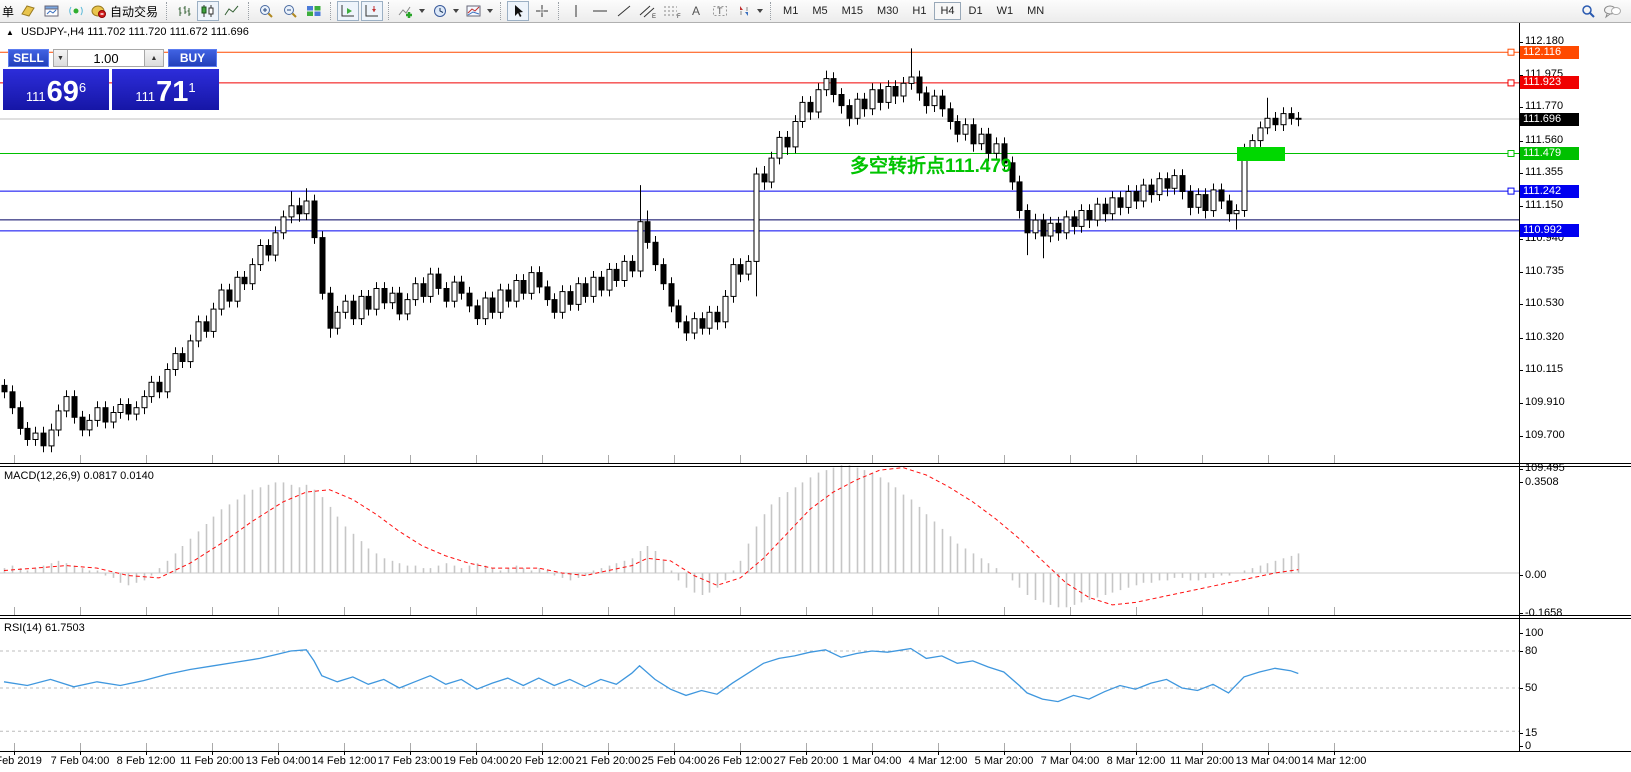 The width and height of the screenshot is (1631, 772). Describe the element at coordinates (820, 11) in the screenshot. I see `timeframe-button-m5: M5` at that location.